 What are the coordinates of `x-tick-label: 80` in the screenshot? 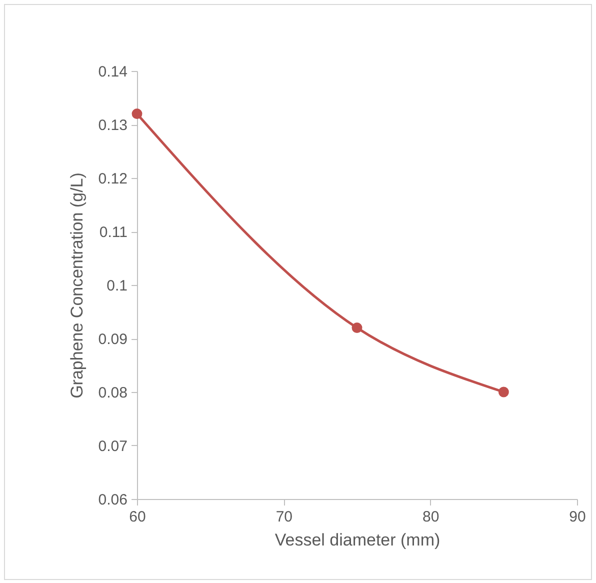 It's located at (431, 517).